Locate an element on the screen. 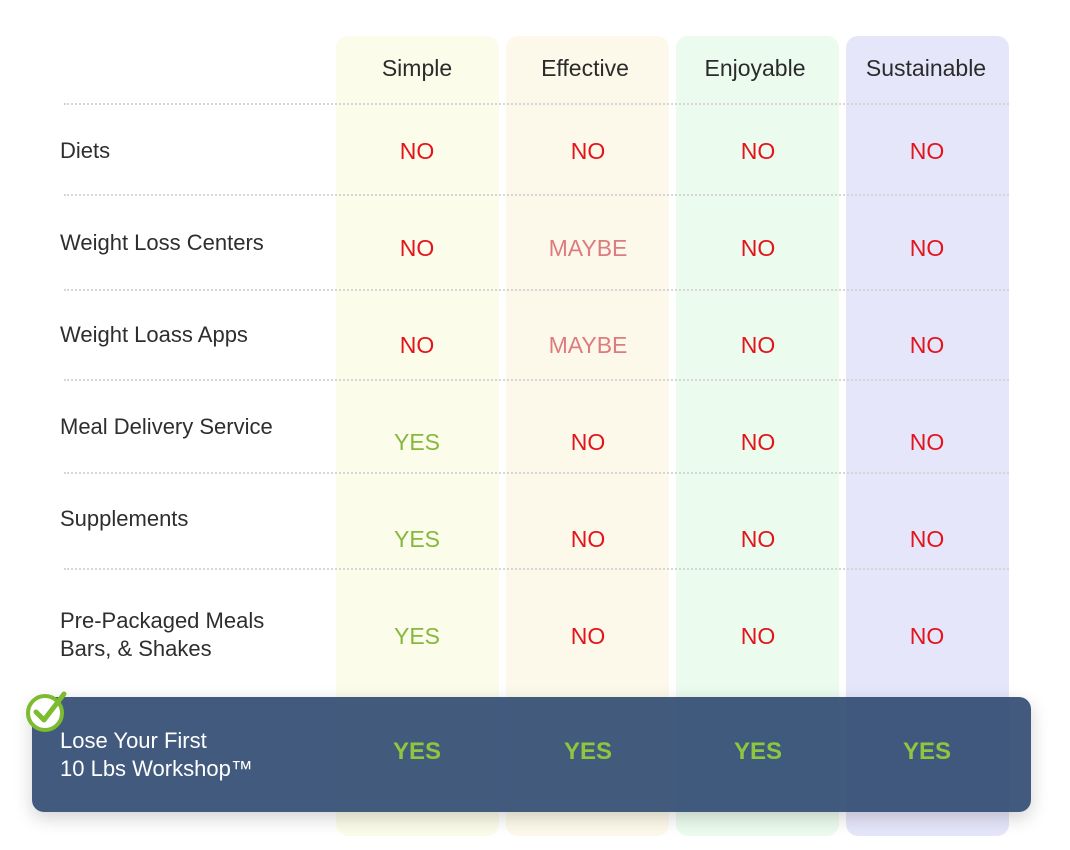 The image size is (1070, 850). highlight-label-line: Lose Your First is located at coordinates (133, 740).